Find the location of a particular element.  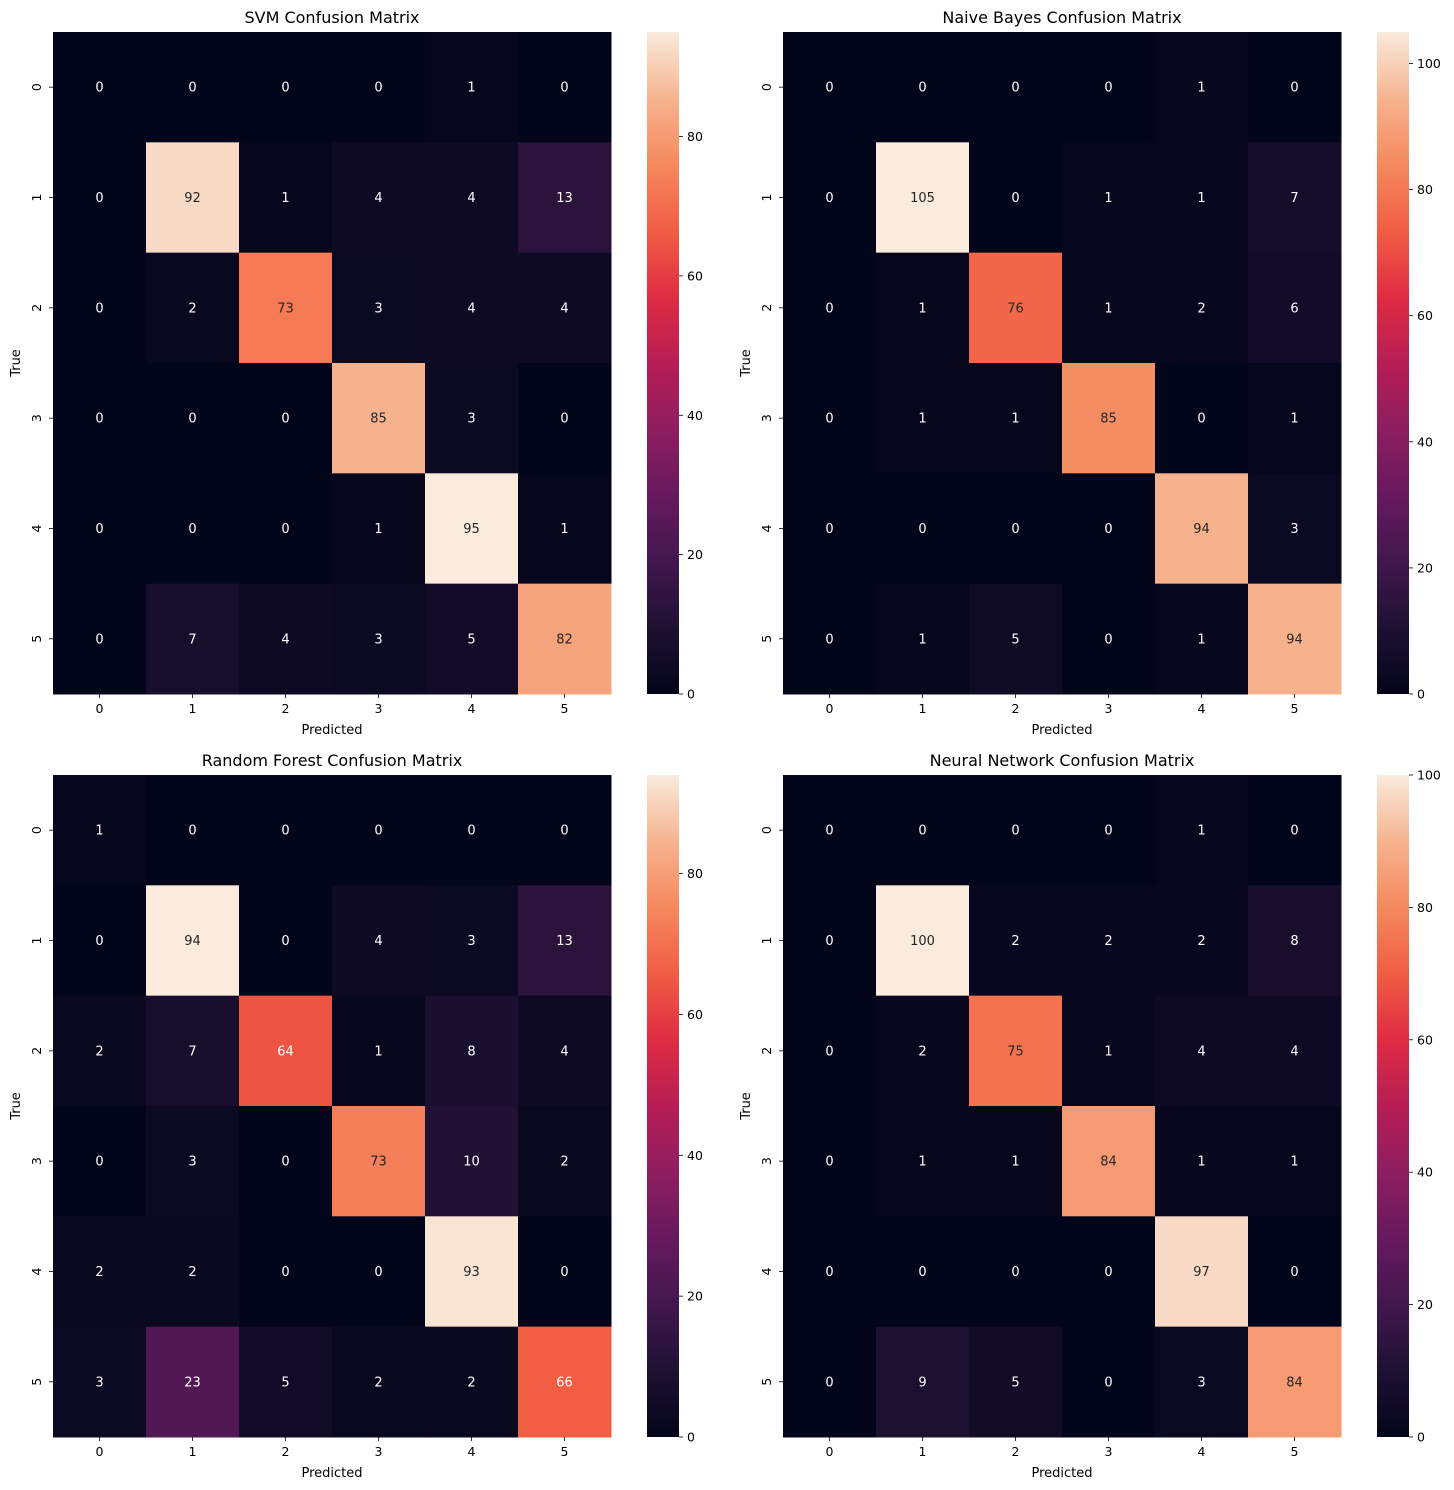

chart-title: Neural Network Confusion Matrix is located at coordinates (1062, 760).